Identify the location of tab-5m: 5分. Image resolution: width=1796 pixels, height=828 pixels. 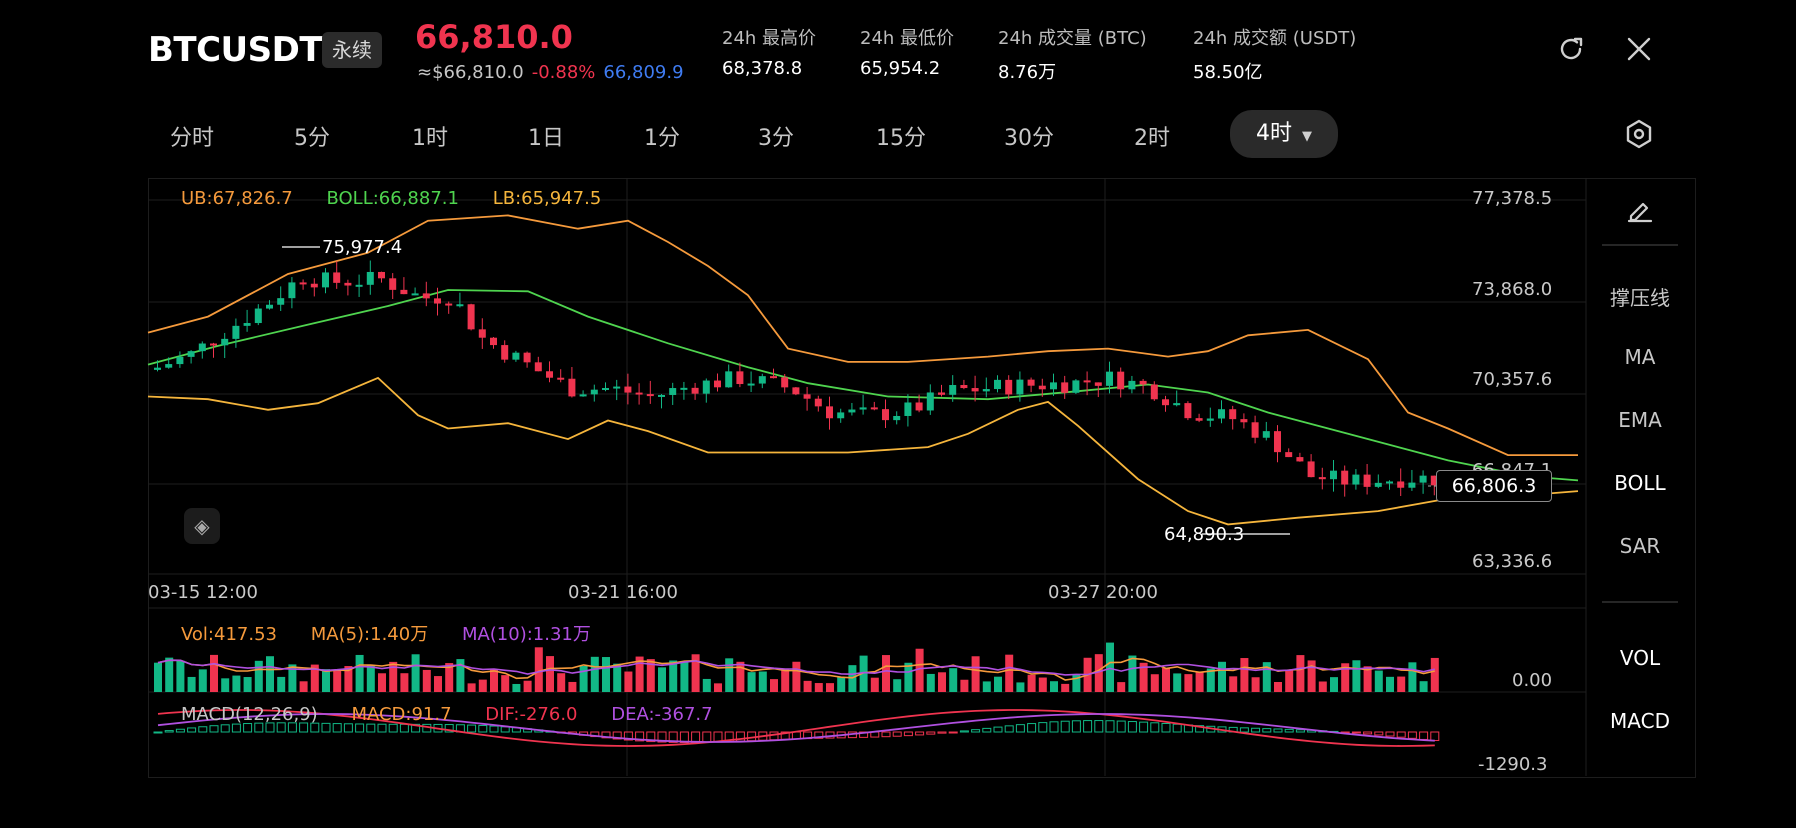
(312, 138).